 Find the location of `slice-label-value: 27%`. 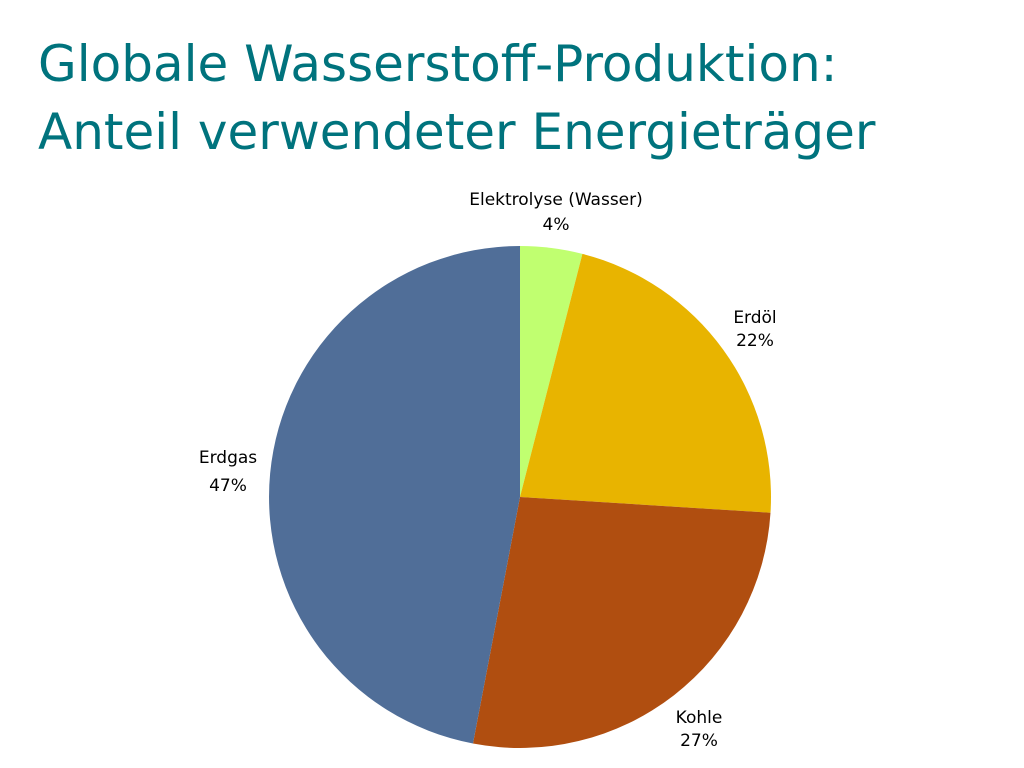

slice-label-value: 27% is located at coordinates (699, 741).